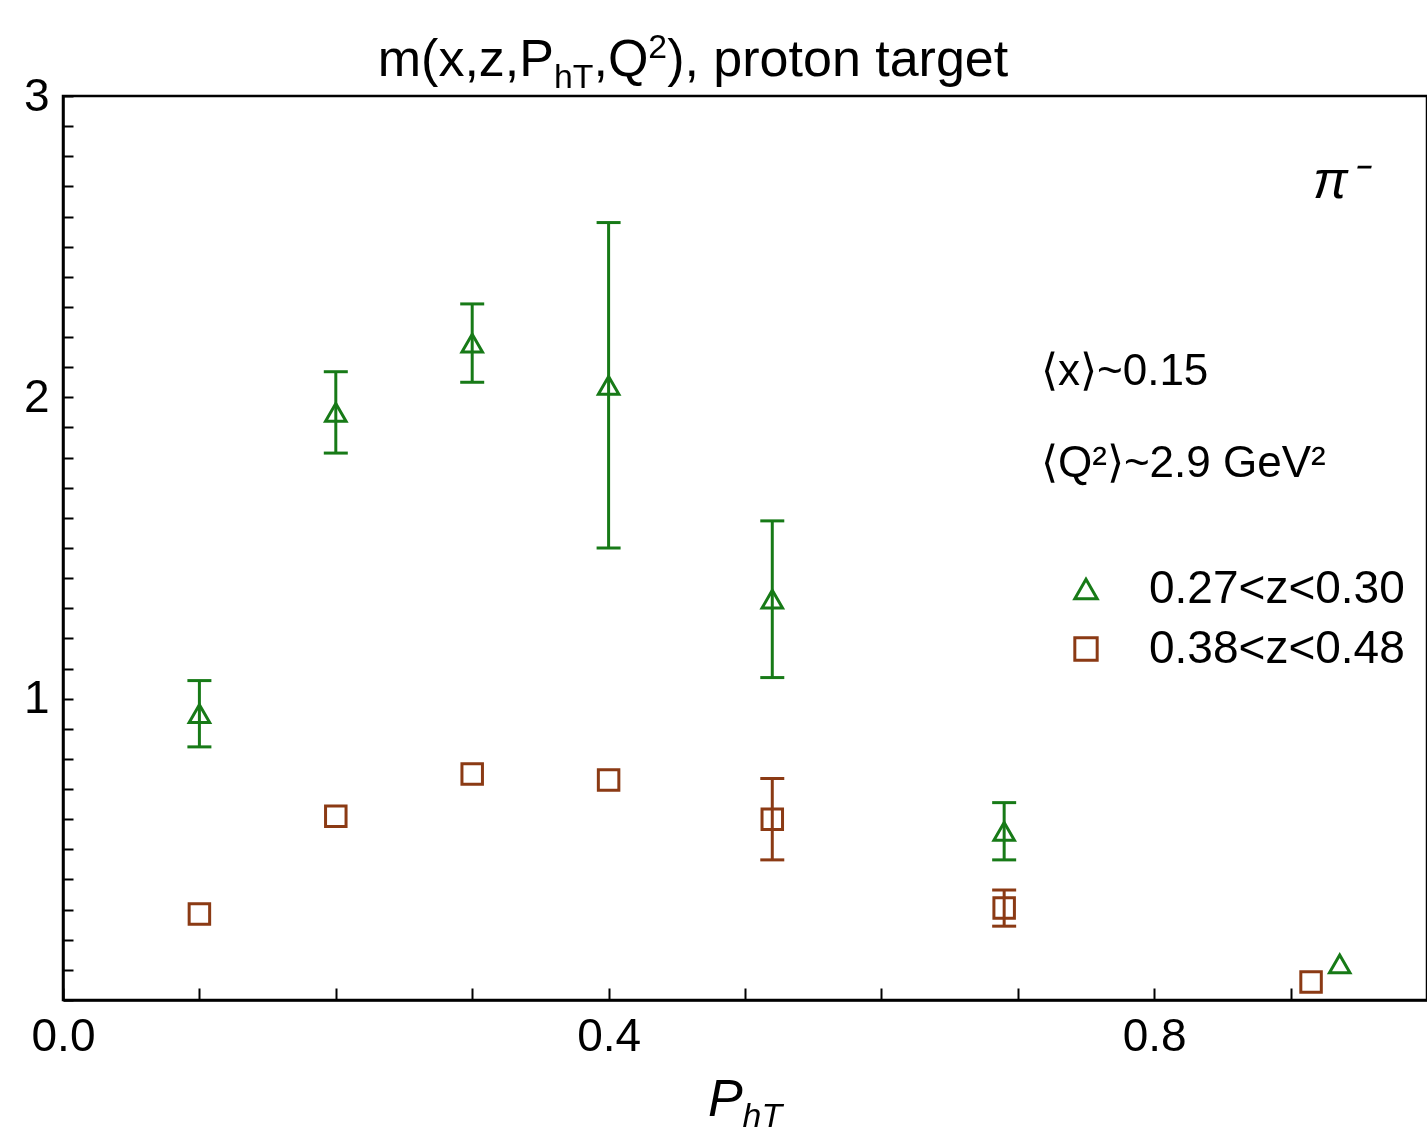 This screenshot has height=1137, width=1427. Describe the element at coordinates (1125, 369) in the screenshot. I see `annotation: ⟨x⟩~0.15` at that location.